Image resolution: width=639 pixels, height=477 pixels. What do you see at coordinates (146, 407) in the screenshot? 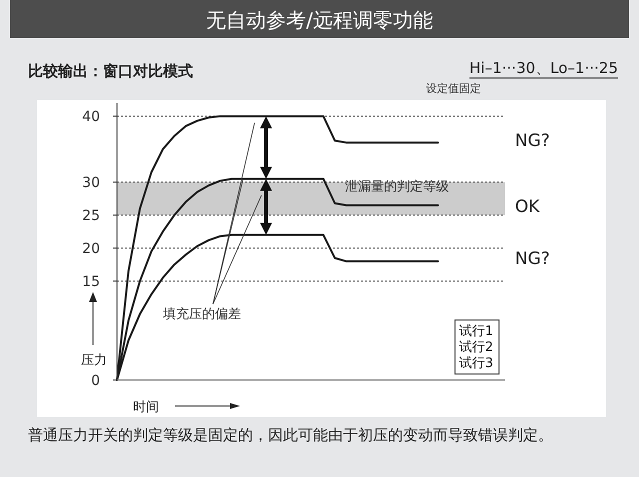
I see `x-axis-title: 时间` at bounding box center [146, 407].